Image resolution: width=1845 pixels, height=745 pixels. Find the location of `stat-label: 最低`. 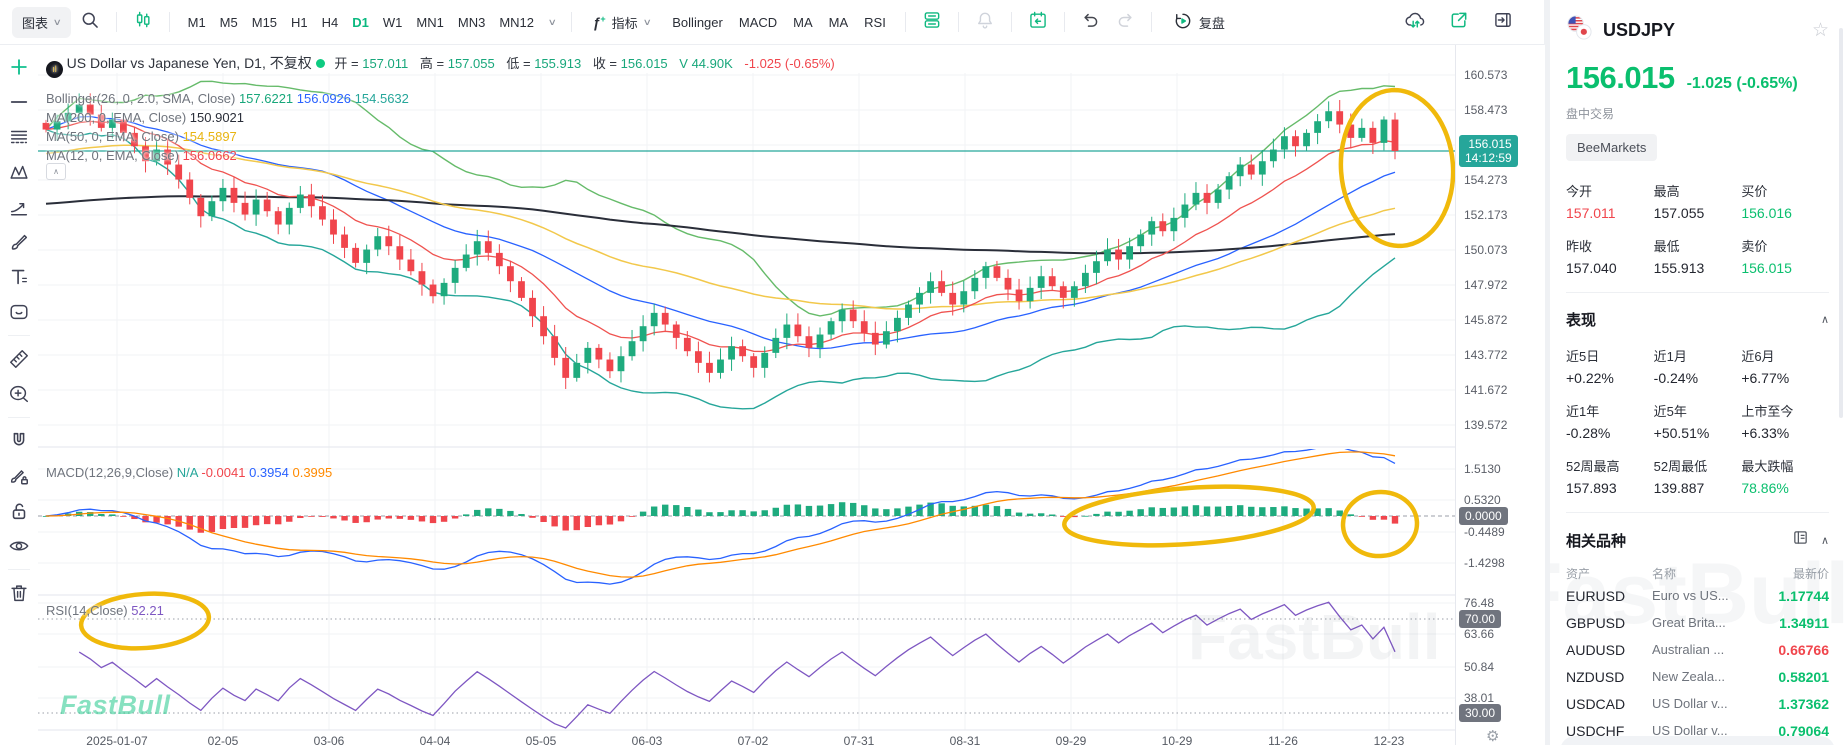

stat-label: 最低 is located at coordinates (1666, 246).